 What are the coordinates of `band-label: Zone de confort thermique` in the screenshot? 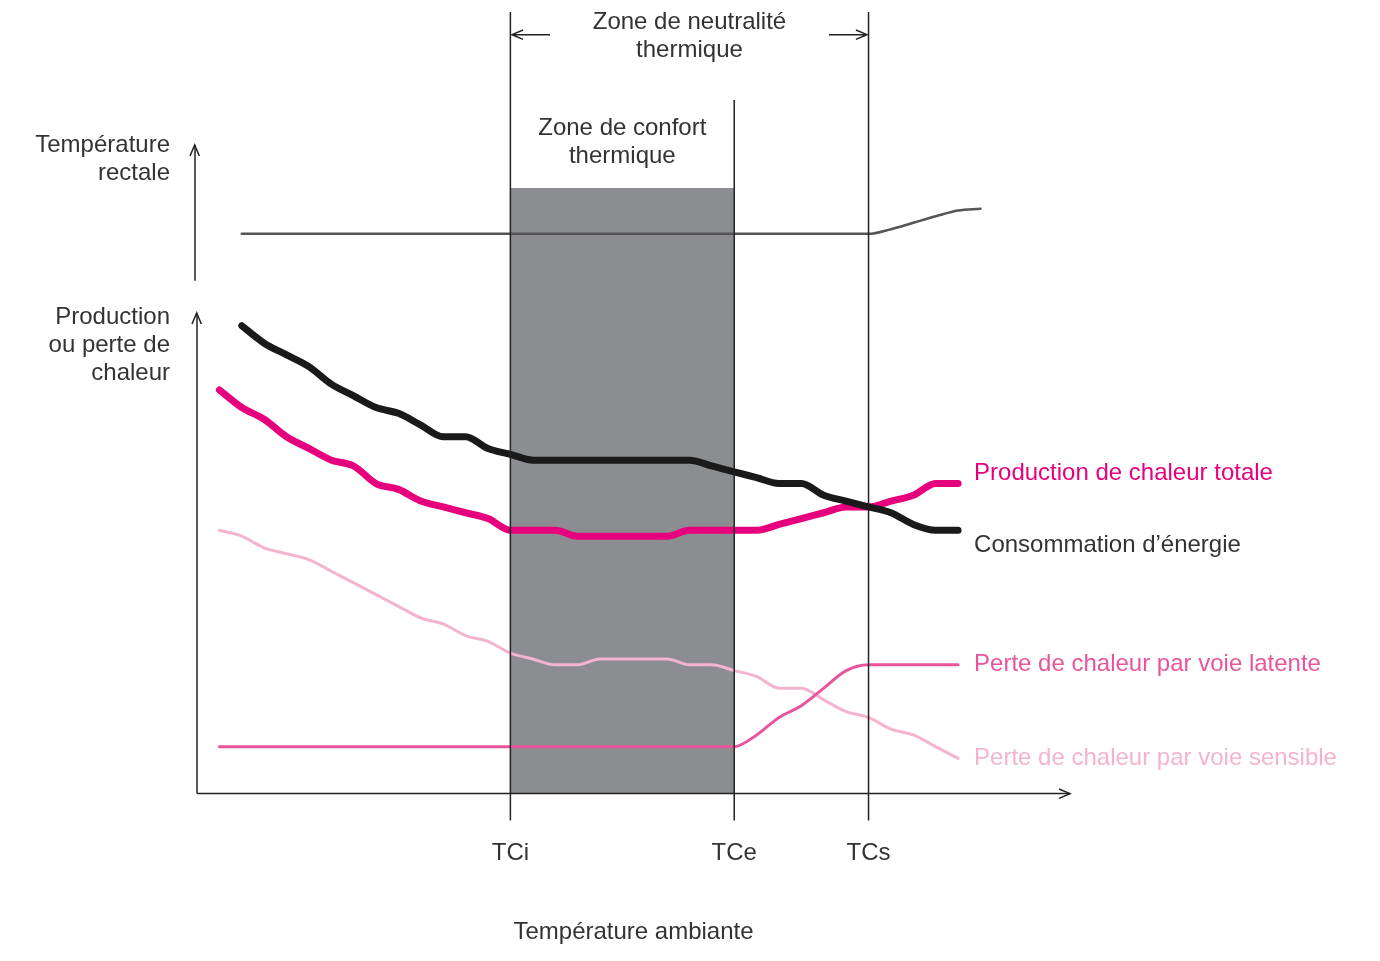 It's located at (622, 140).